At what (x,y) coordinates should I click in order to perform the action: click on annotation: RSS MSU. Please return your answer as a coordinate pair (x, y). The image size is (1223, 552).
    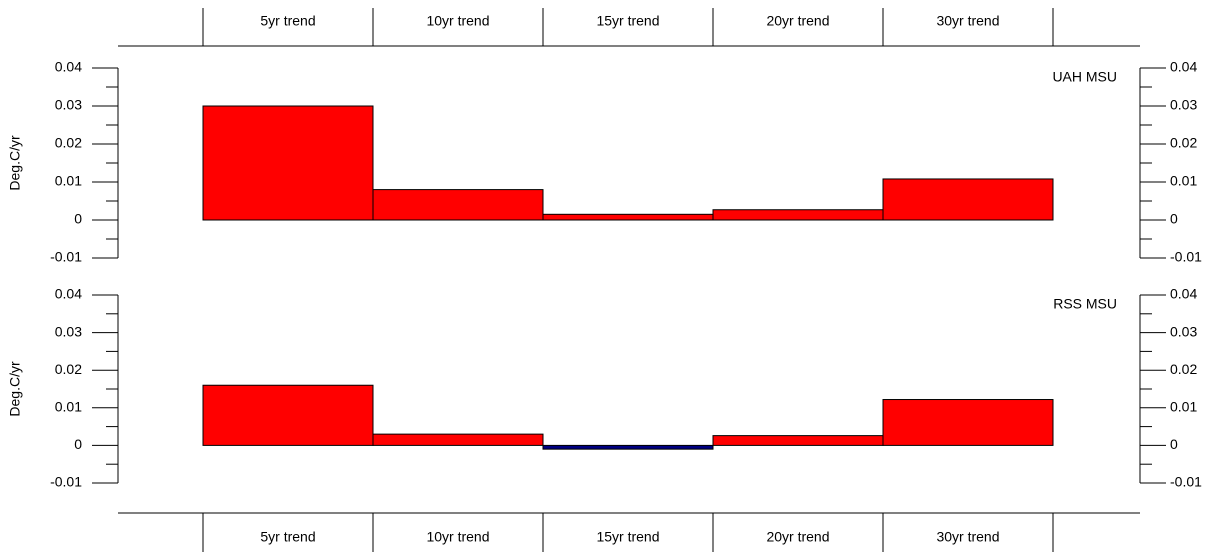
    Looking at the image, I should click on (1085, 304).